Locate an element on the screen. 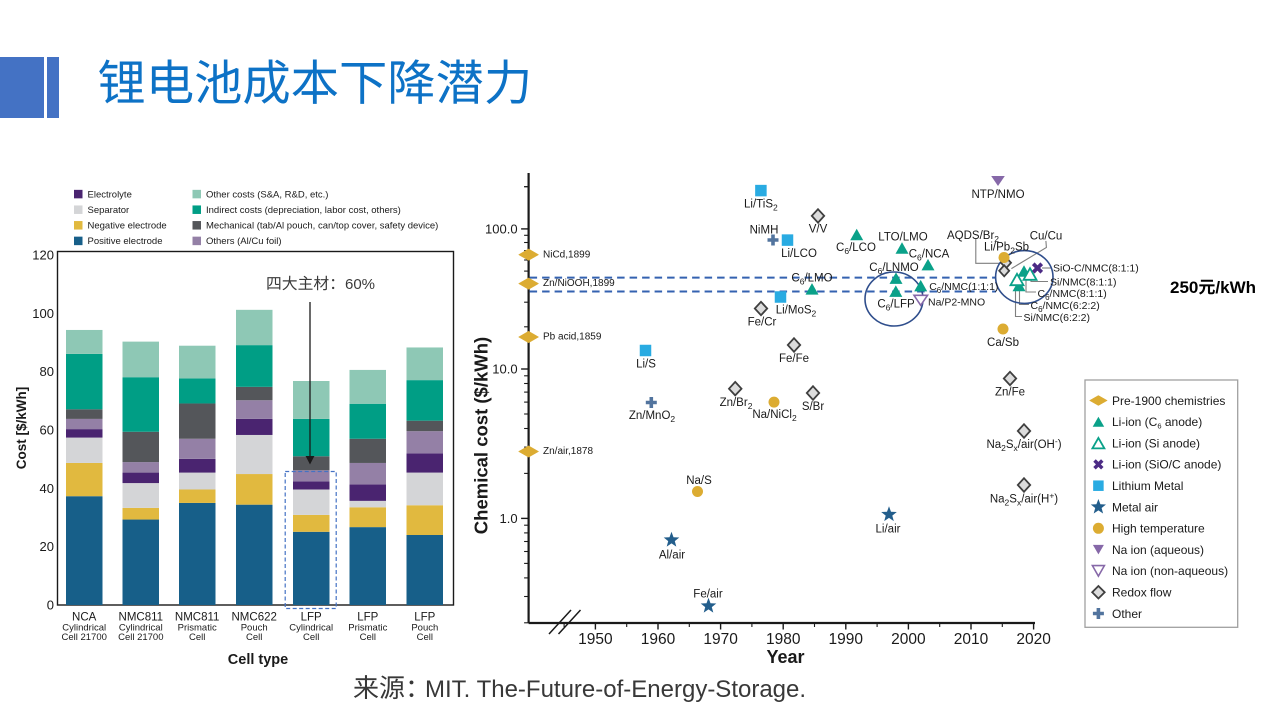  svg-text: 1990 is located at coordinates (846, 639).